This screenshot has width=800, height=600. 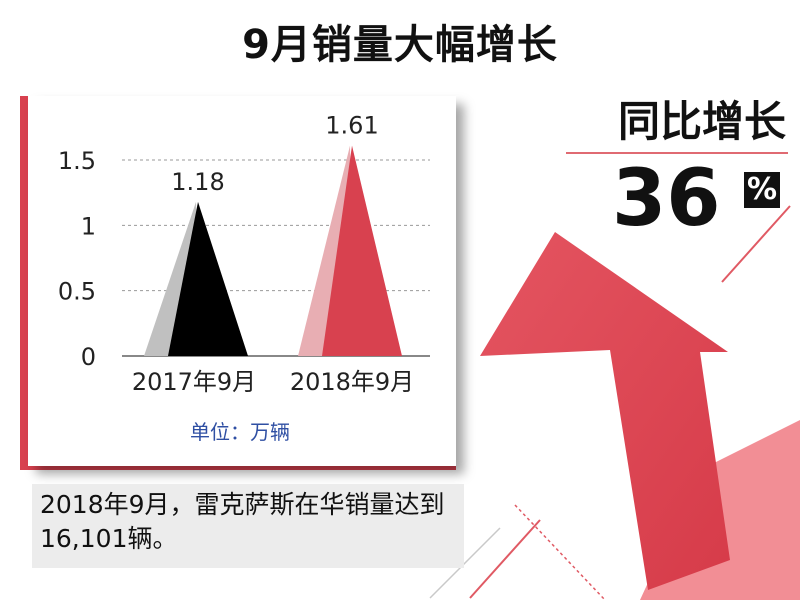 What do you see at coordinates (400, 45) in the screenshot?
I see `page-title: 9月销量大幅增长` at bounding box center [400, 45].